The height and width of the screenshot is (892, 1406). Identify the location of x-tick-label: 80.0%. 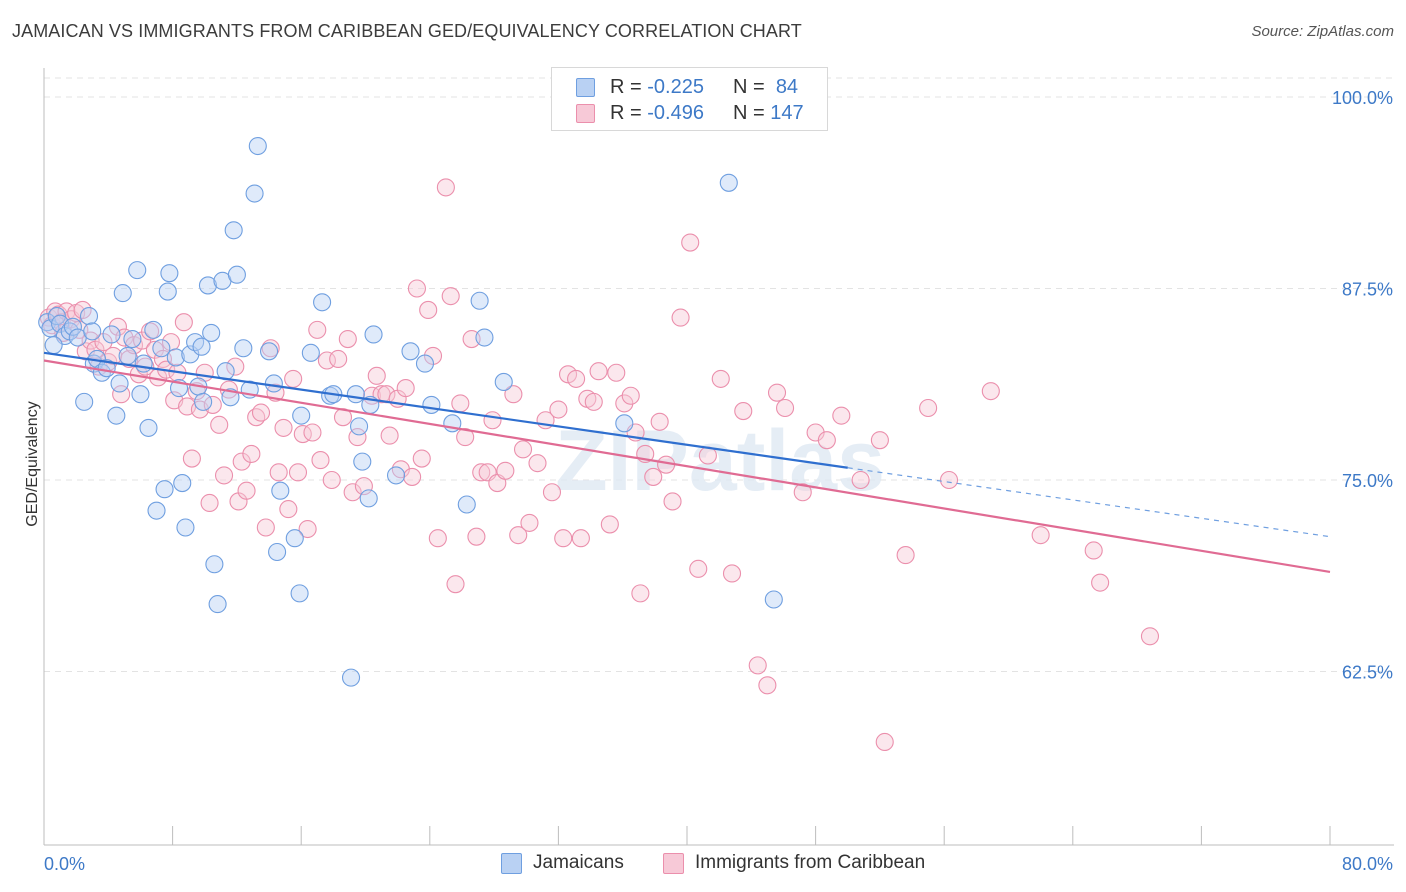
(1367, 864).